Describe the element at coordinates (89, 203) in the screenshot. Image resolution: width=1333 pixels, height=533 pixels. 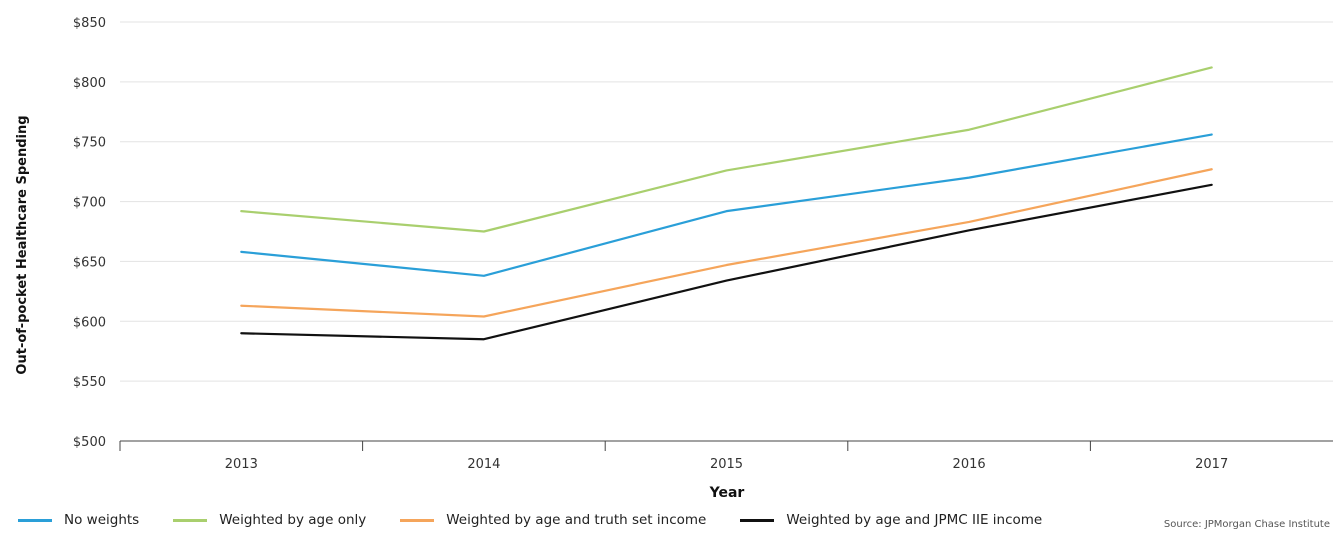
I see `y-tick-label: $700` at that location.